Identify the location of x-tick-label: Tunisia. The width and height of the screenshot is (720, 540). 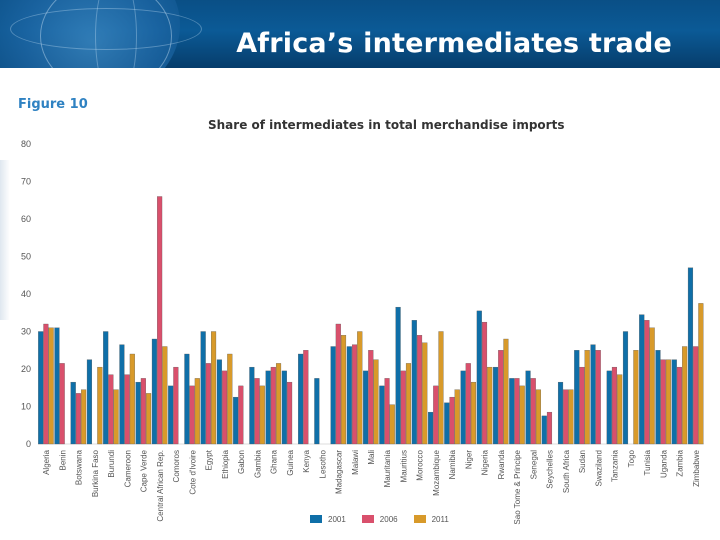
(647, 462).